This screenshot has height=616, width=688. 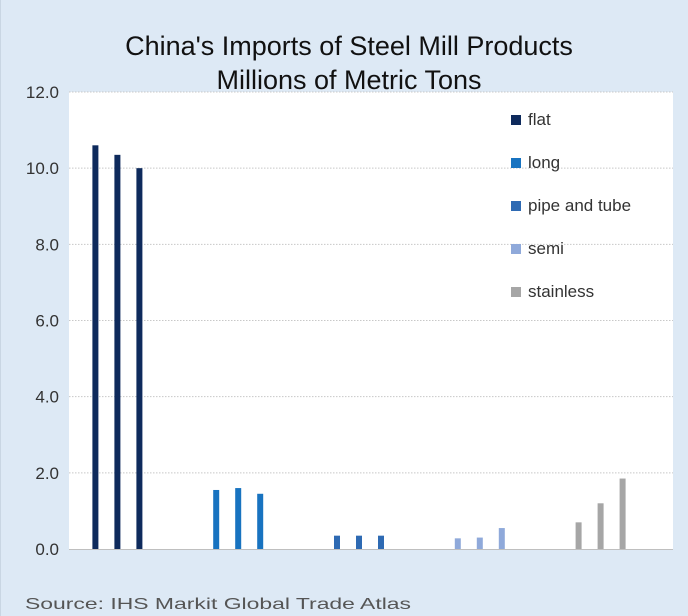 What do you see at coordinates (349, 46) in the screenshot?
I see `chart-title: China's Imports of Steel Mill Products` at bounding box center [349, 46].